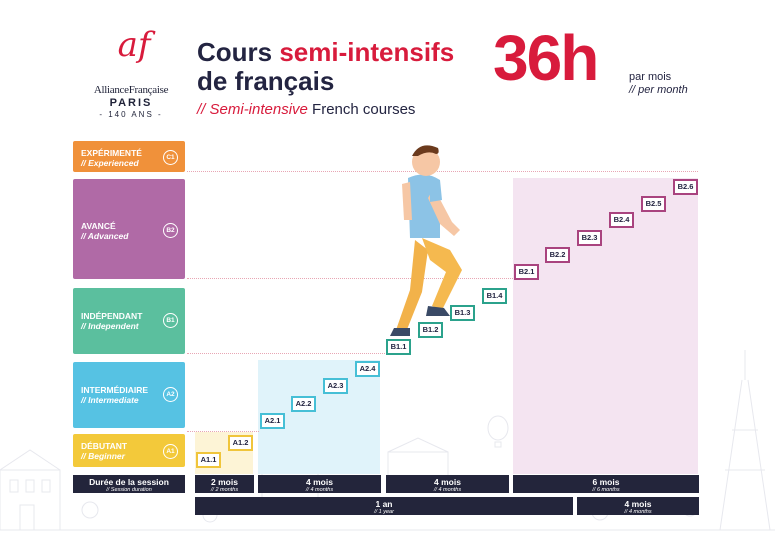 The image size is (775, 547). Describe the element at coordinates (115, 390) in the screenshot. I see `level-a2-fr: INTERMÉDIAIRE` at that location.